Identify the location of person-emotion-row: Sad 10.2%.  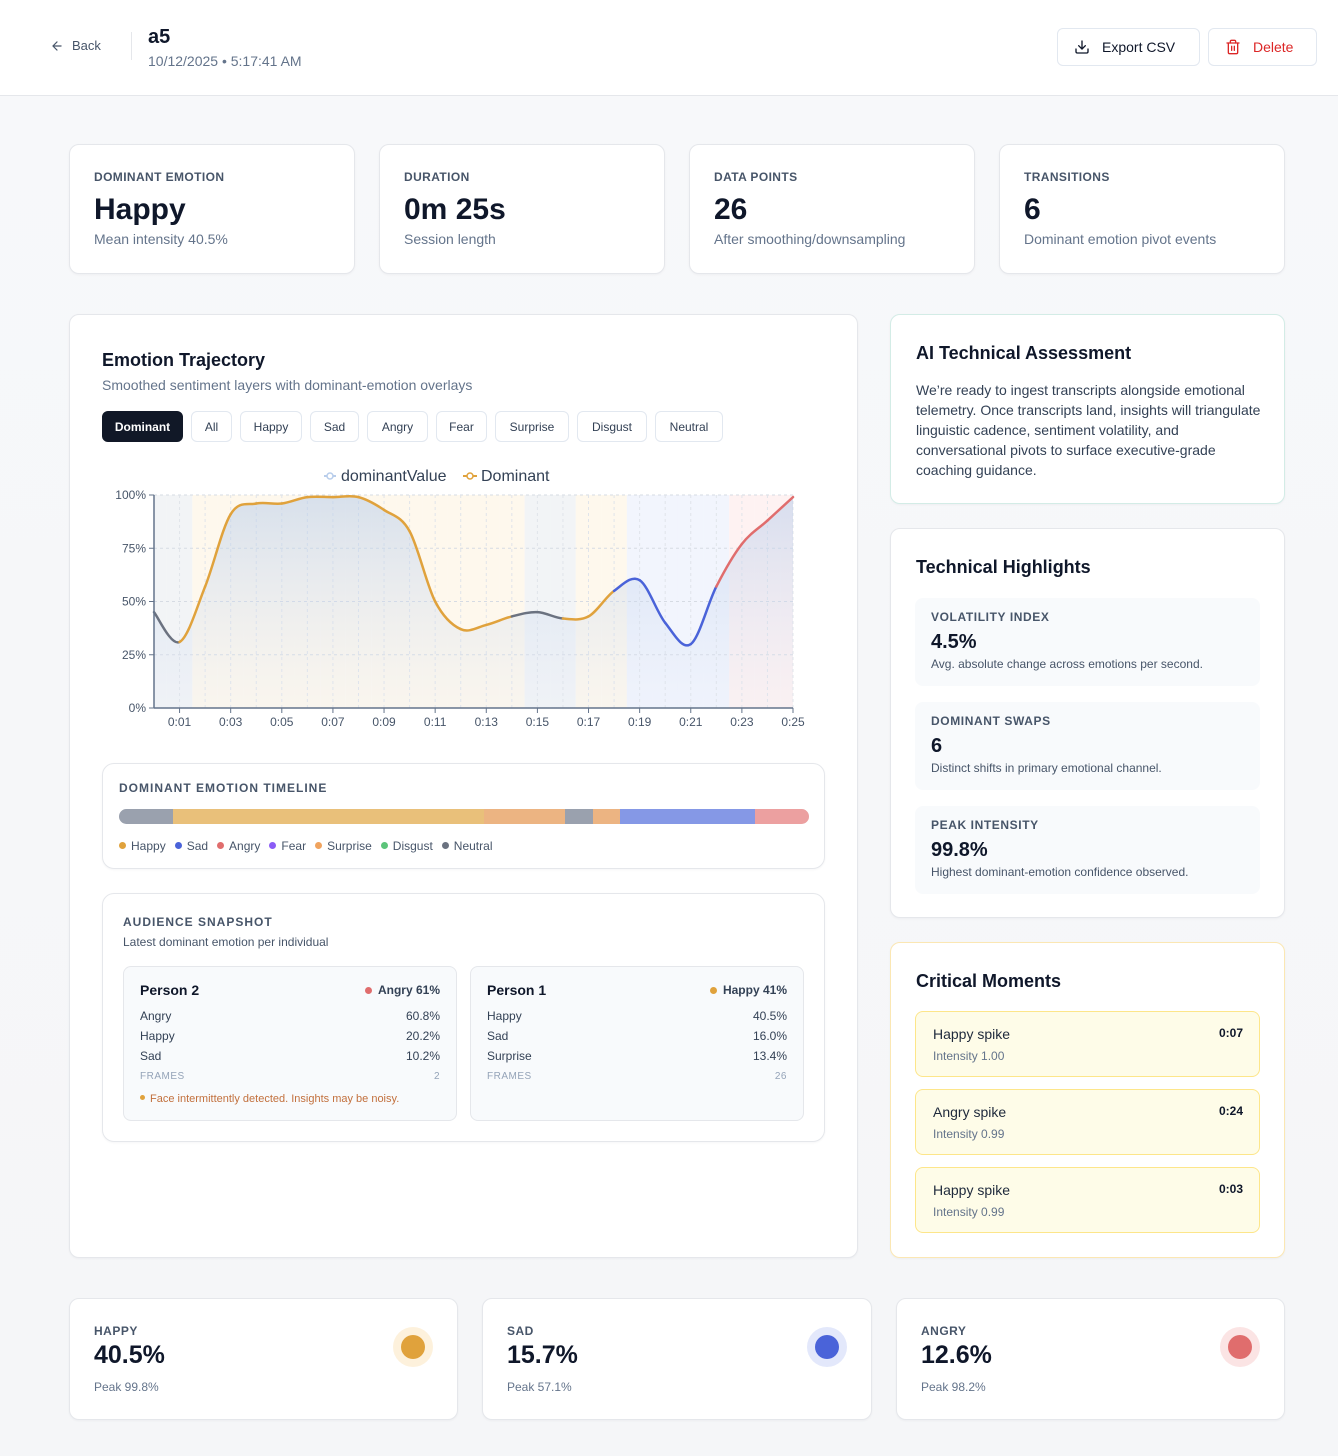
(290, 1056).